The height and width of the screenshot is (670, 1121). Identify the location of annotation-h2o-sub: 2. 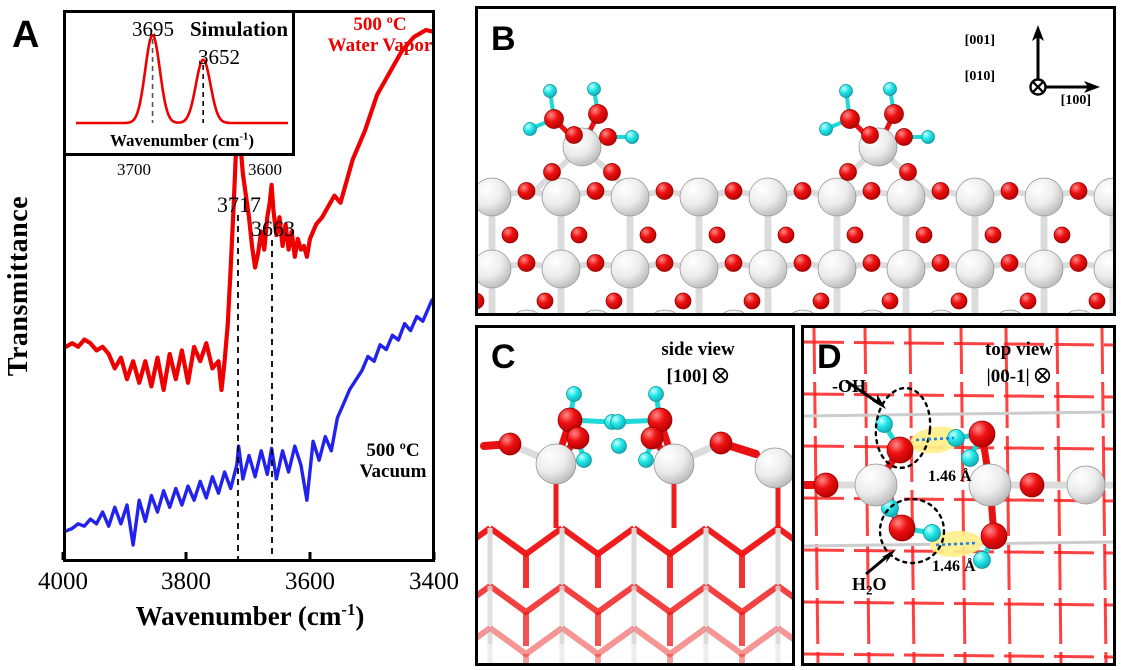
(869, 590).